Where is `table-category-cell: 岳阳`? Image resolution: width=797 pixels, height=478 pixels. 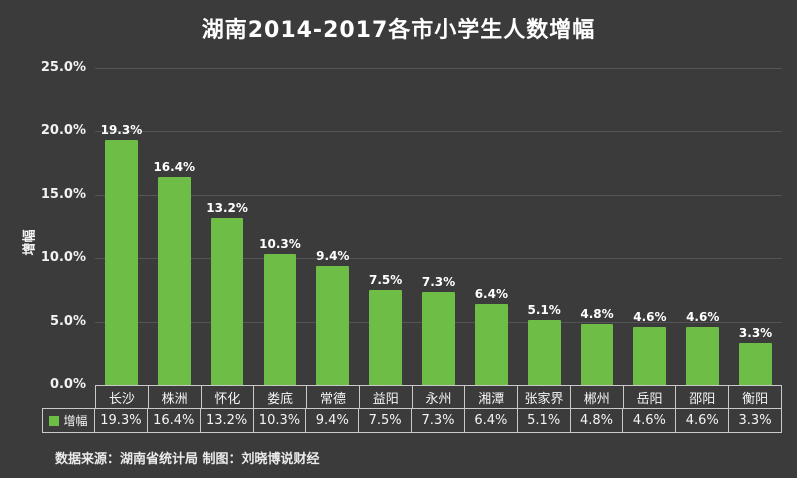
table-category-cell: 岳阳 is located at coordinates (649, 397).